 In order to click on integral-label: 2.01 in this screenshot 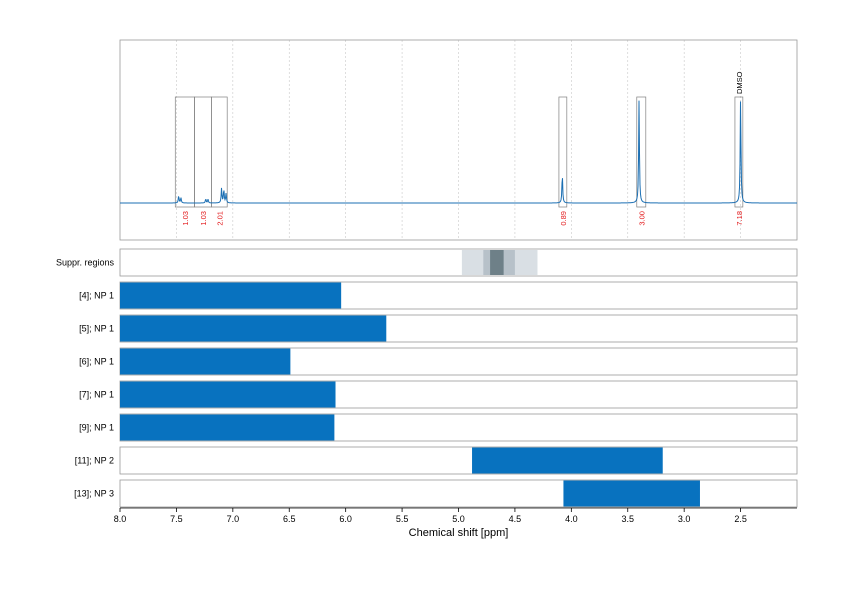, I will do `click(219, 218)`.